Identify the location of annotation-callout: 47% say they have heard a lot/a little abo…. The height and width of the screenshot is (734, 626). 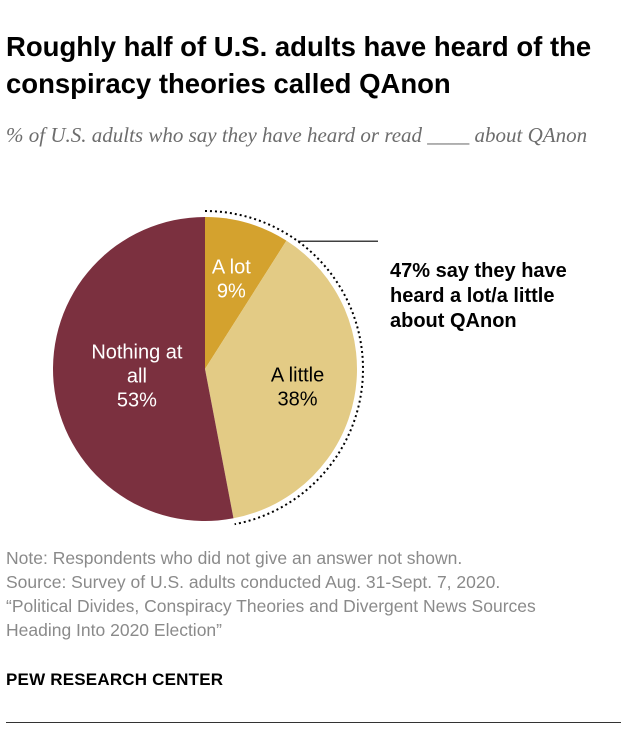
(478, 296).